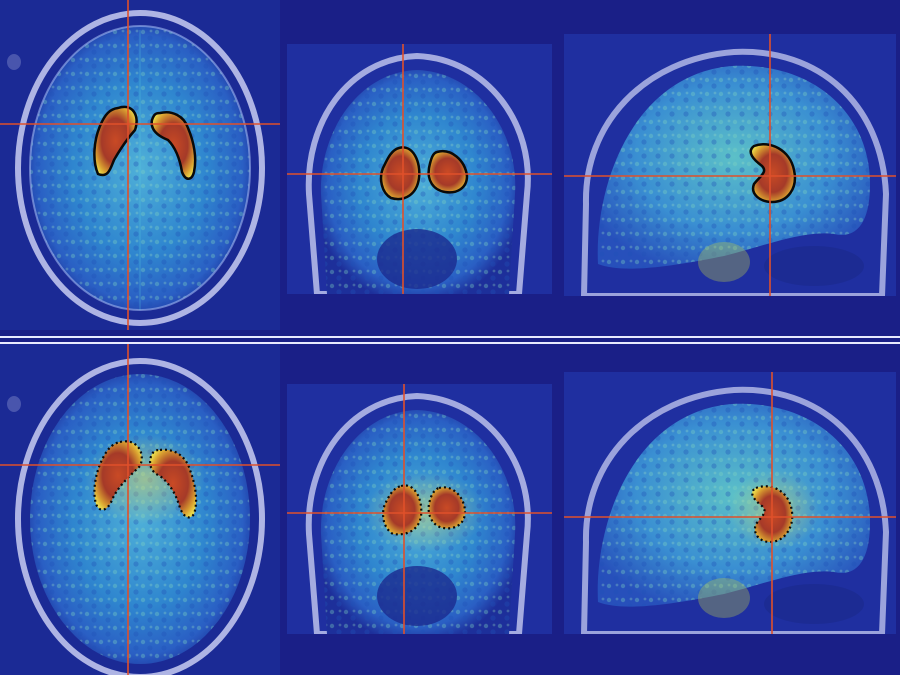  I want to click on coronal-view-bottom, so click(419, 509).